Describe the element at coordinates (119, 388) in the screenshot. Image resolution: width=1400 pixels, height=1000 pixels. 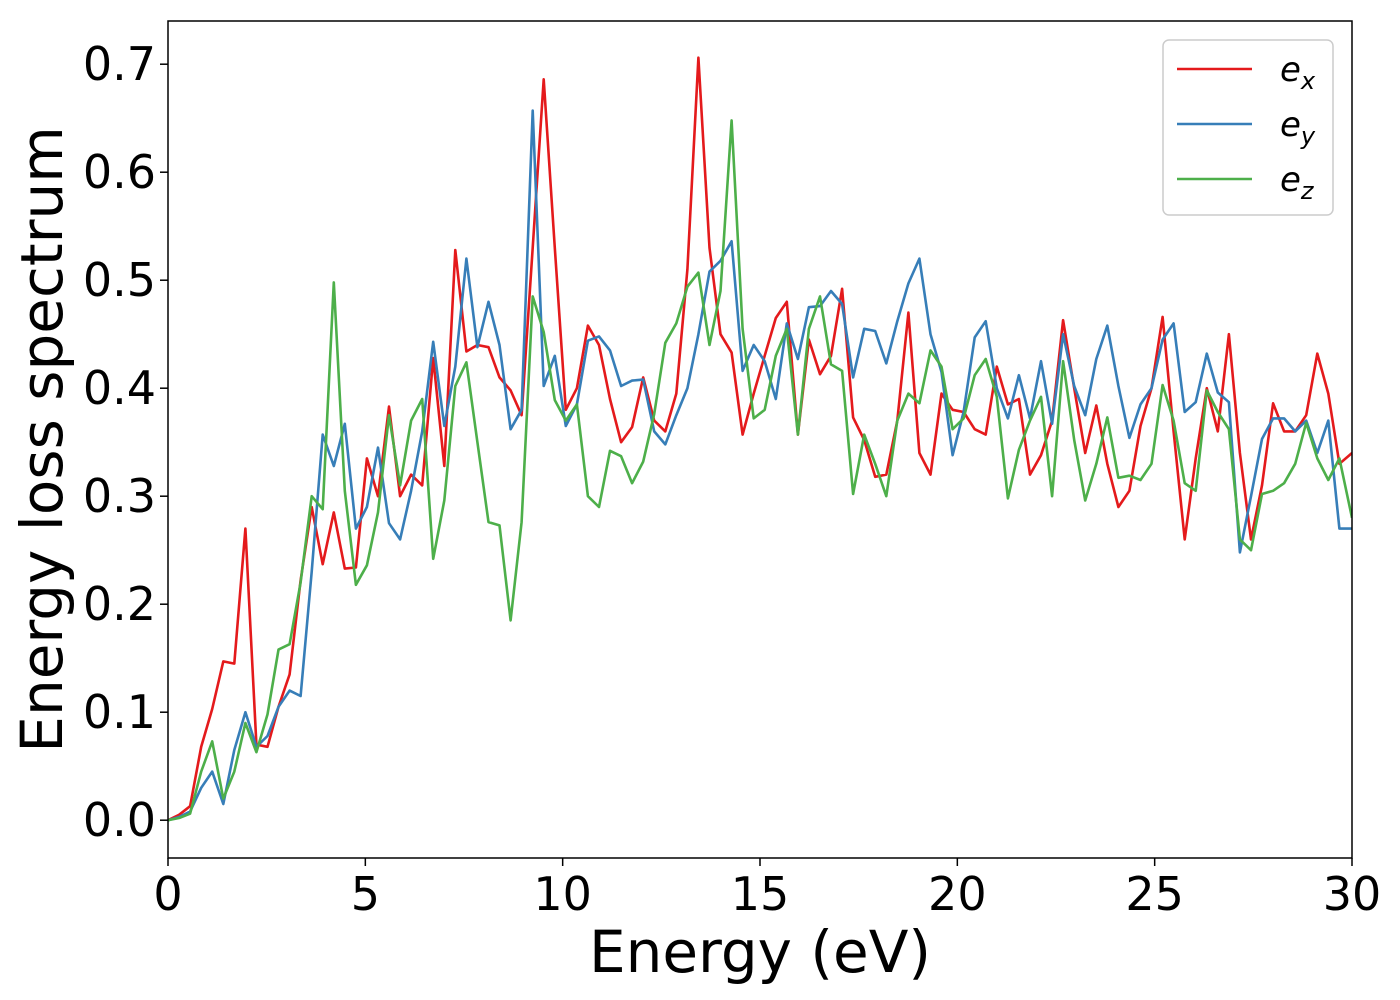
I see `y-tick-label: 0.4` at that location.